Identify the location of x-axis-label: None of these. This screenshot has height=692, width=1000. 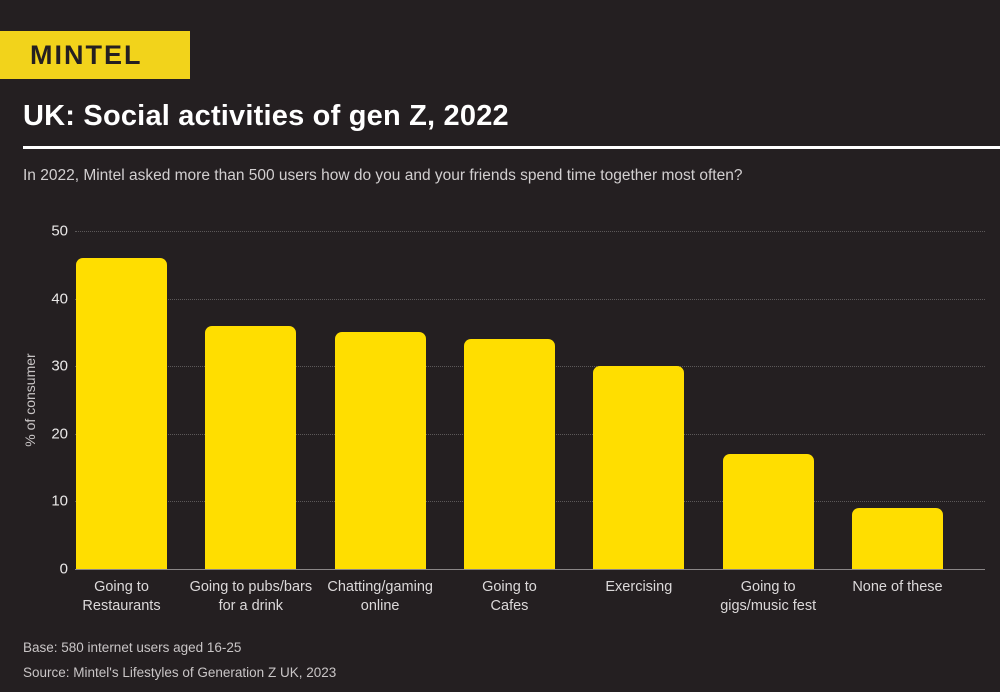
(897, 587).